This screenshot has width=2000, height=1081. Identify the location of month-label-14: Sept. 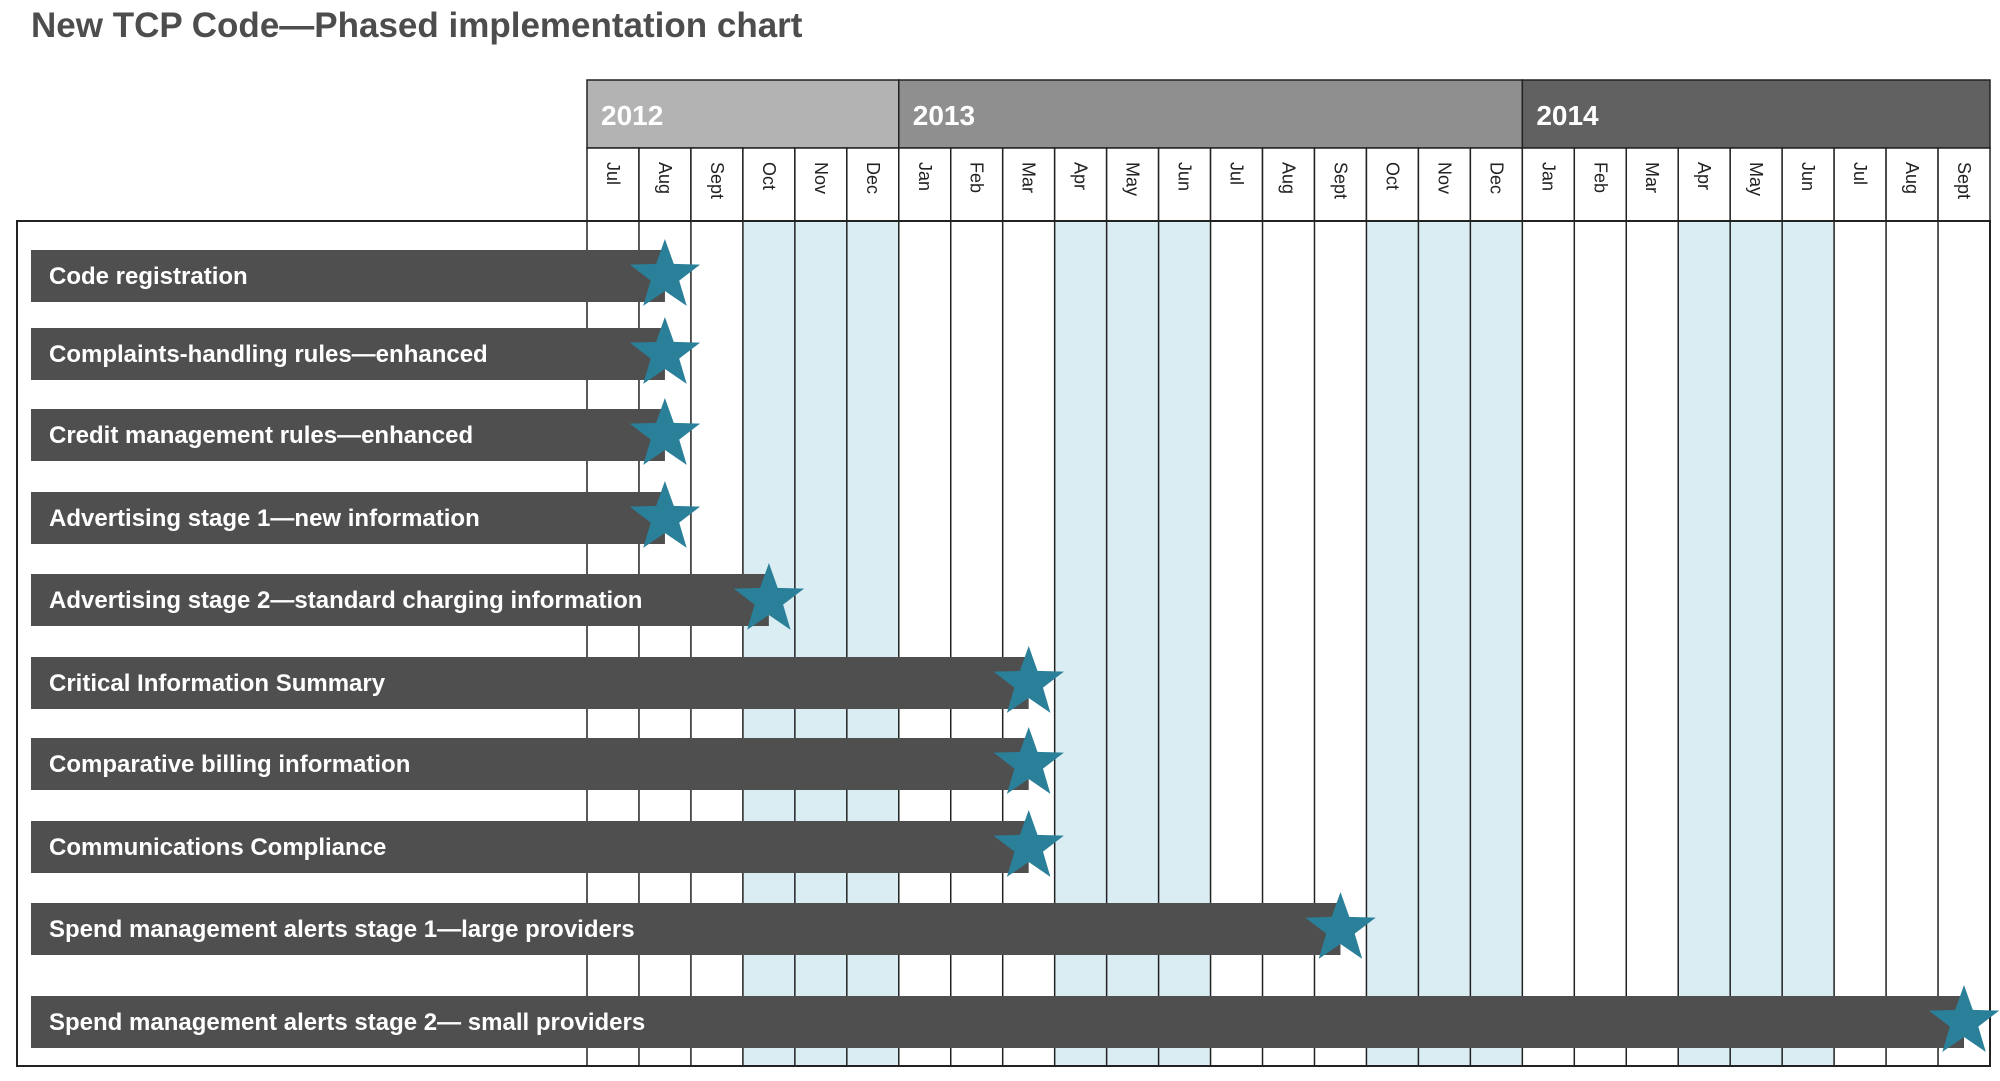
(1340, 180).